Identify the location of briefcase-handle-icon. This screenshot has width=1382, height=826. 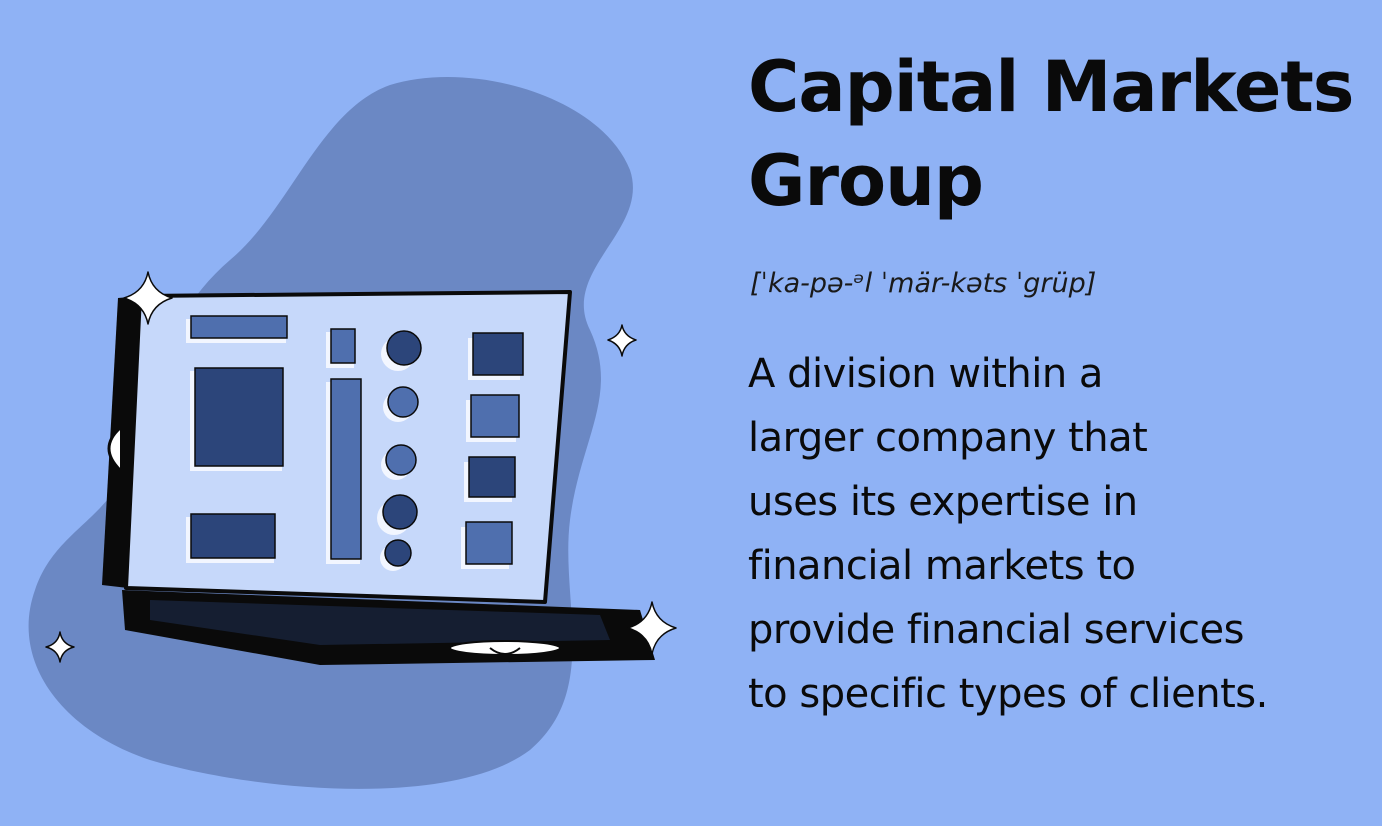
(505, 648).